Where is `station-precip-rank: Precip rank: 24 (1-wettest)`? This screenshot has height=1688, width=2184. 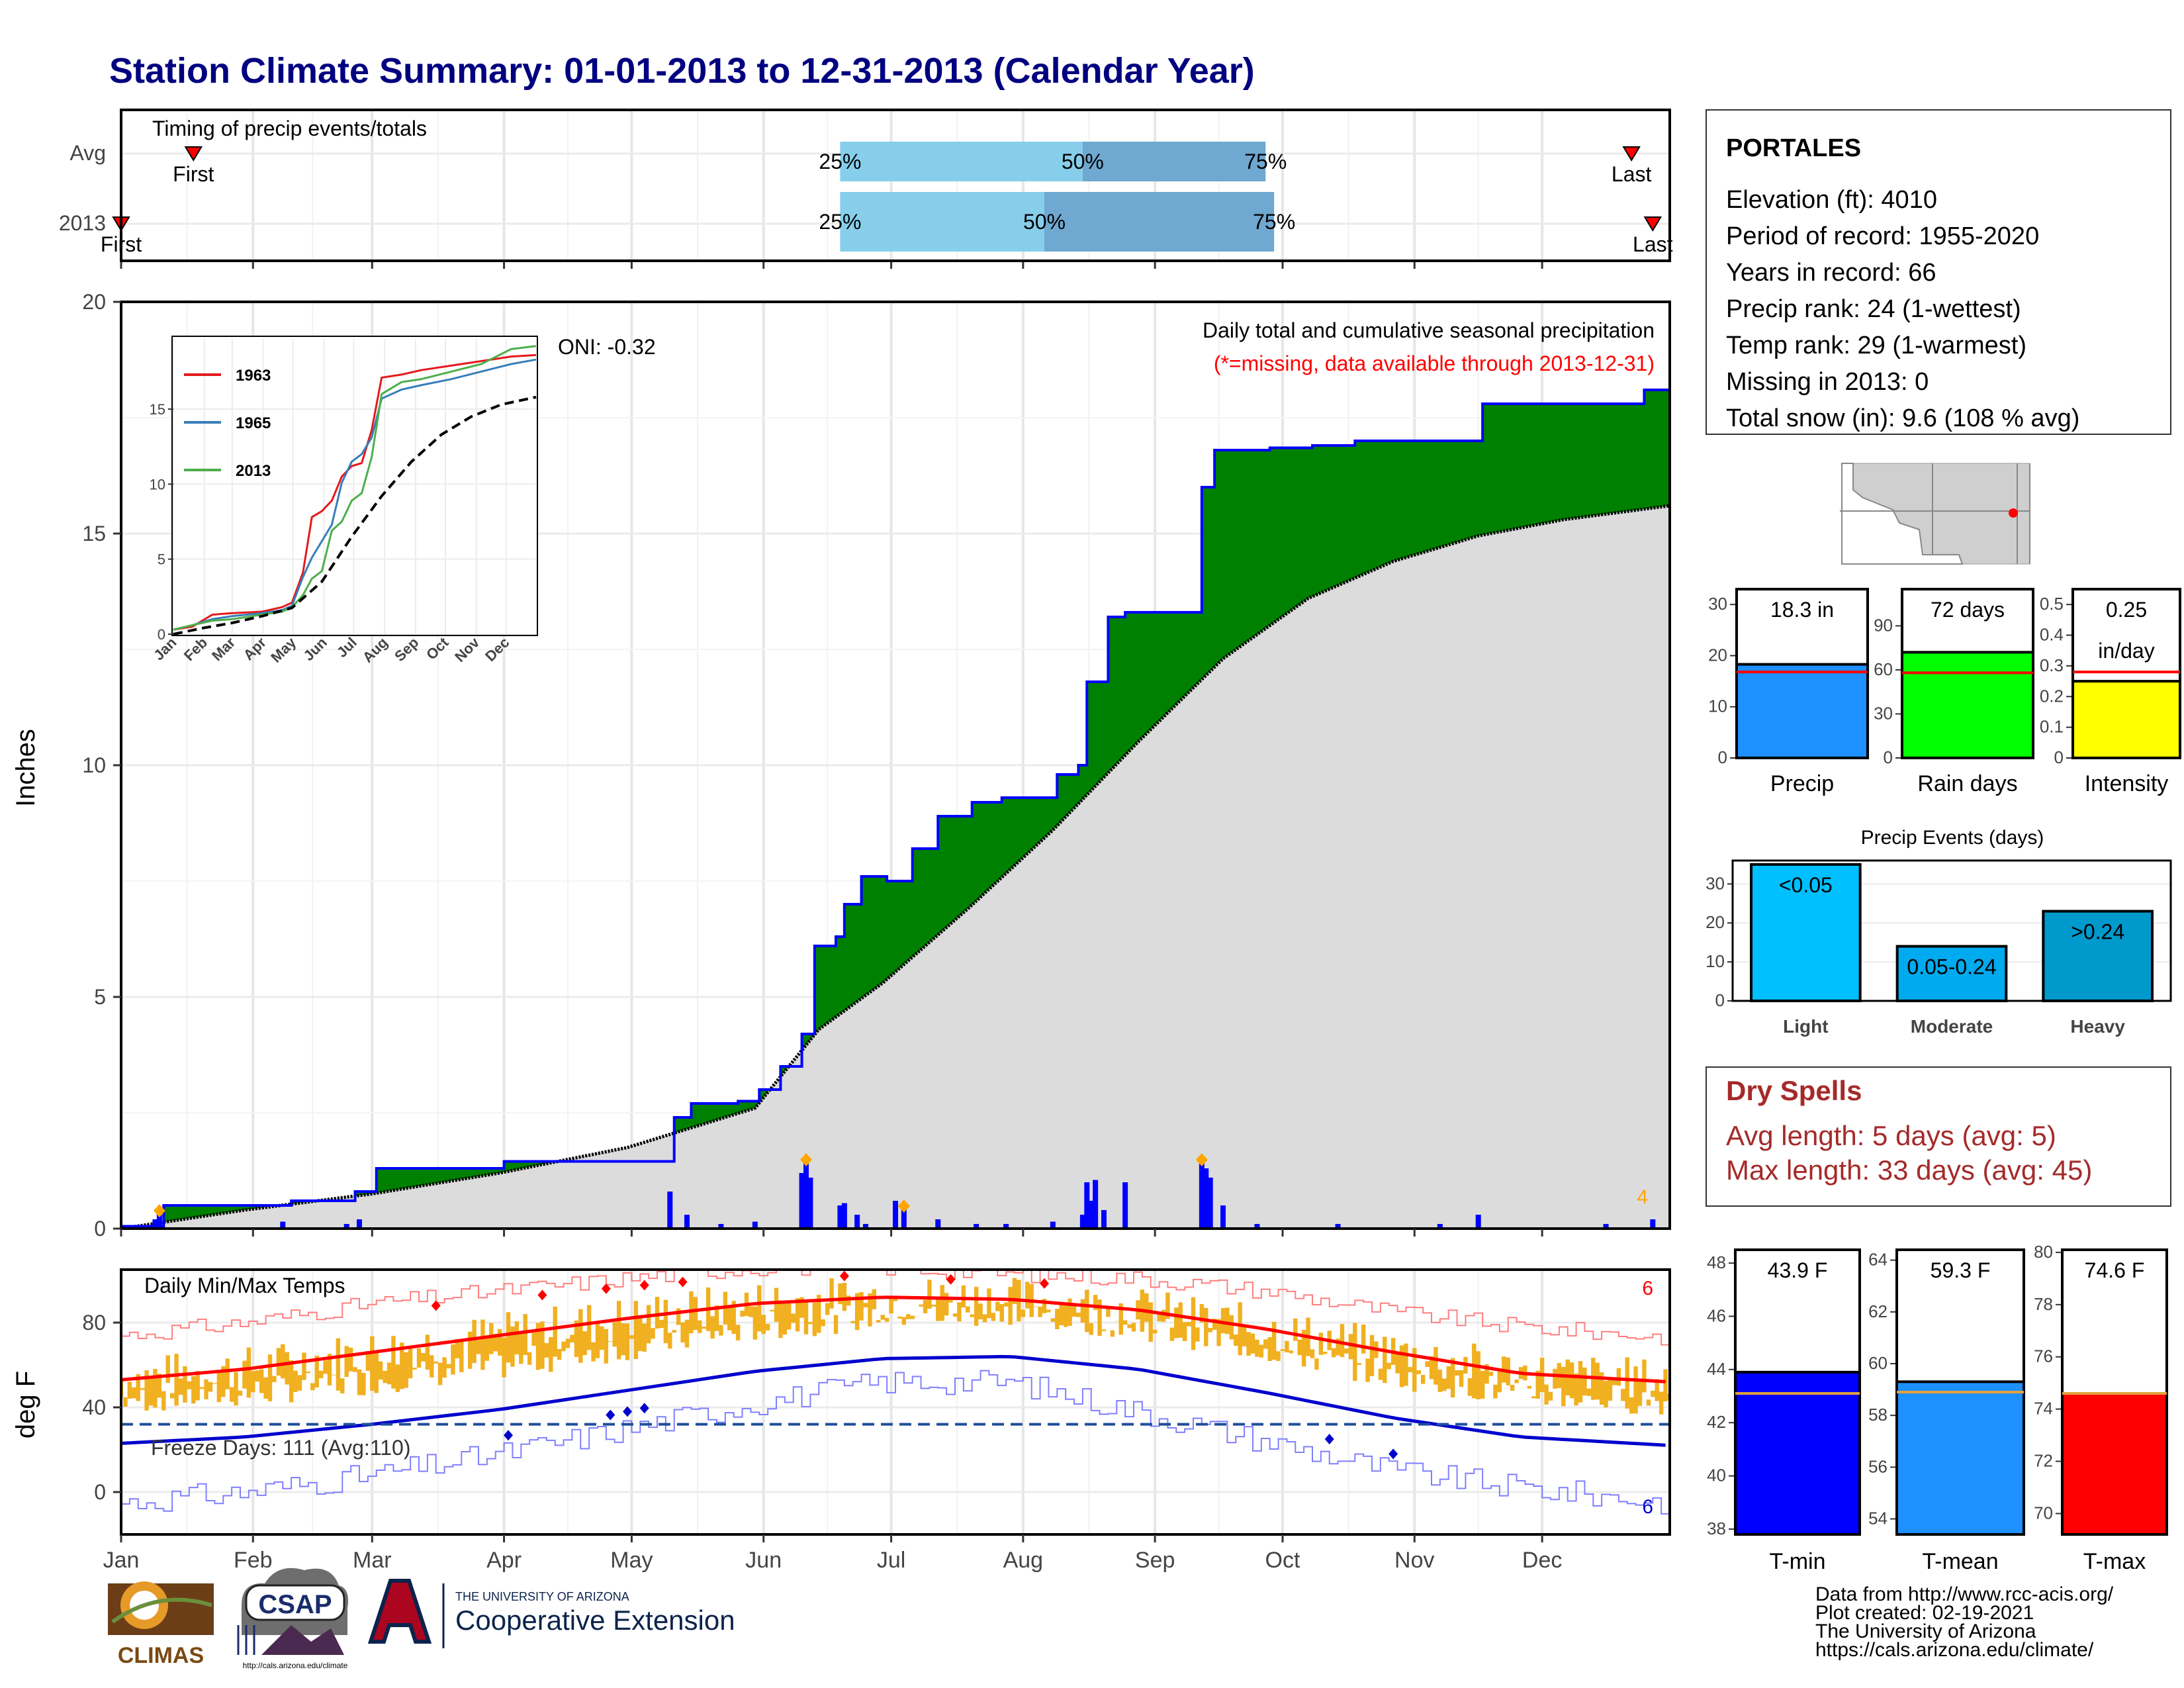
station-precip-rank: Precip rank: 24 (1-wettest) is located at coordinates (1874, 309).